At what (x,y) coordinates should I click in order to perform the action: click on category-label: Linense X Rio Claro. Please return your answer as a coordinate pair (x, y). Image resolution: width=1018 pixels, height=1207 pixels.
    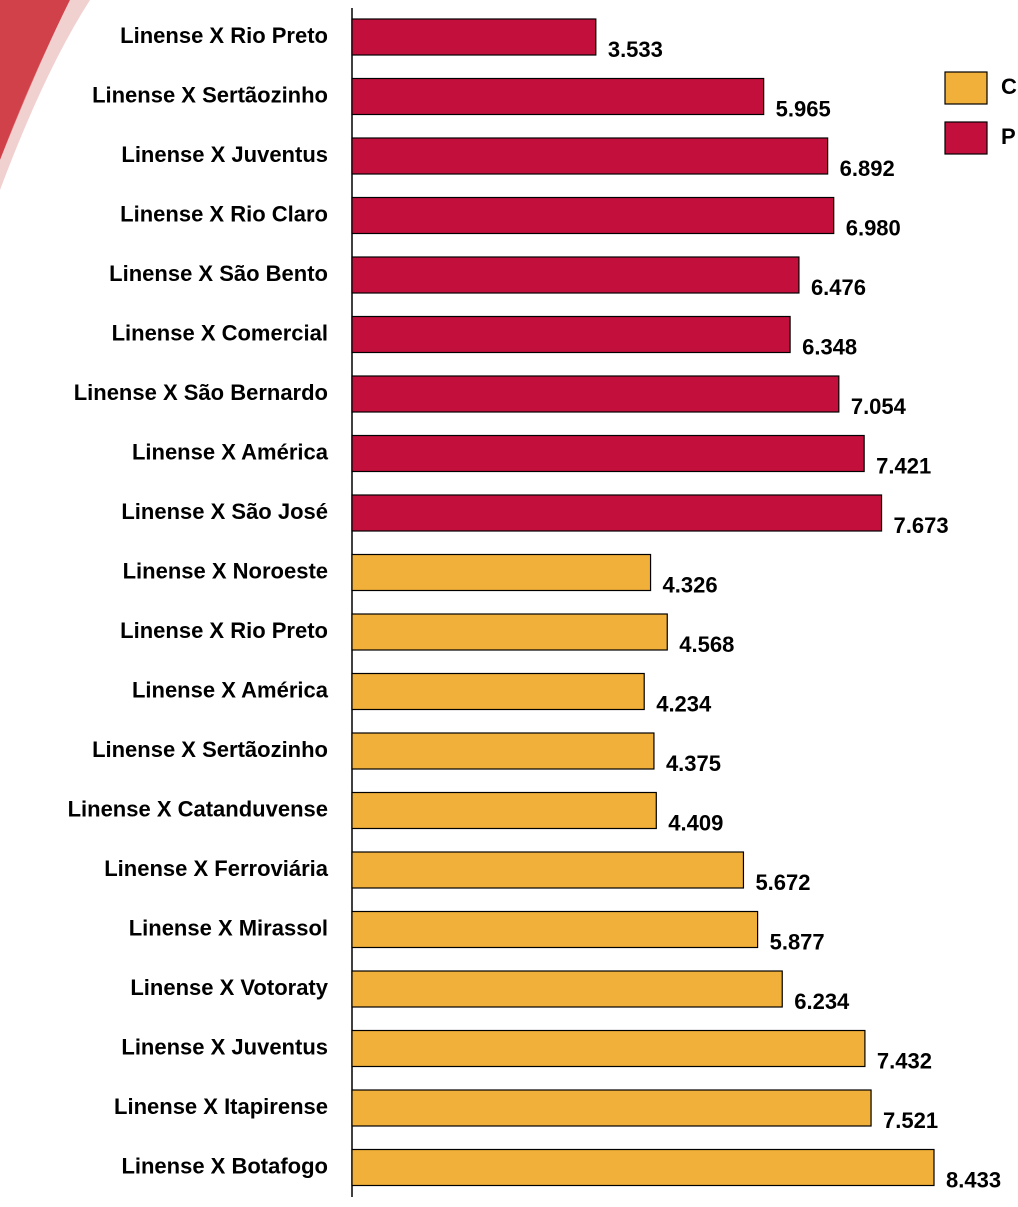
    Looking at the image, I should click on (224, 213).